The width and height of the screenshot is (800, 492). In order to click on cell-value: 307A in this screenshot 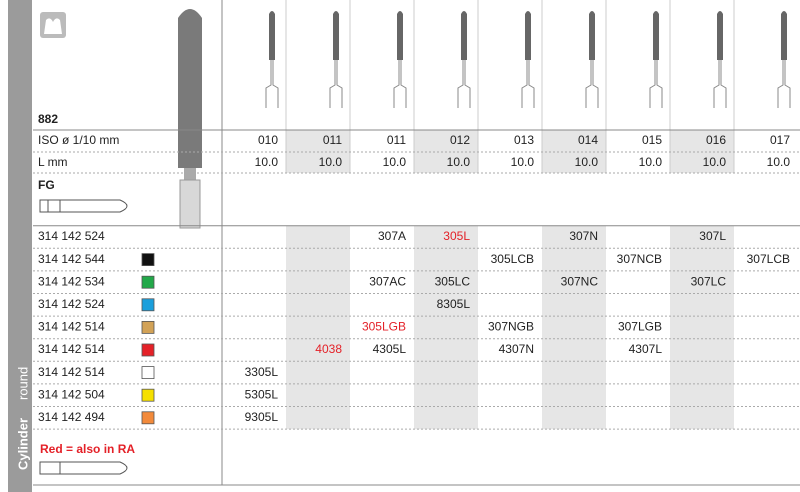, I will do `click(392, 236)`.